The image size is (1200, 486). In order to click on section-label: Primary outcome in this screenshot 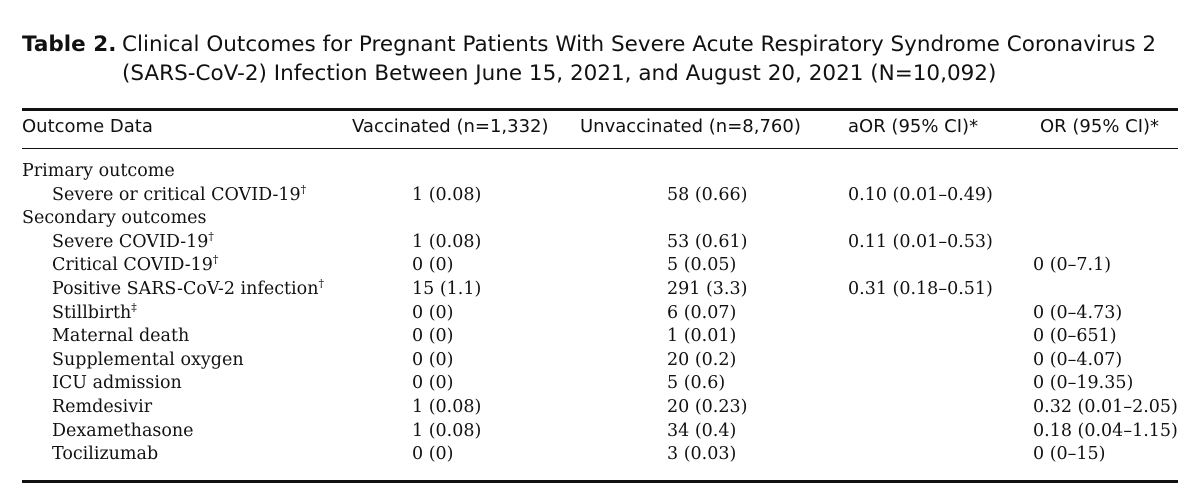, I will do `click(98, 171)`.